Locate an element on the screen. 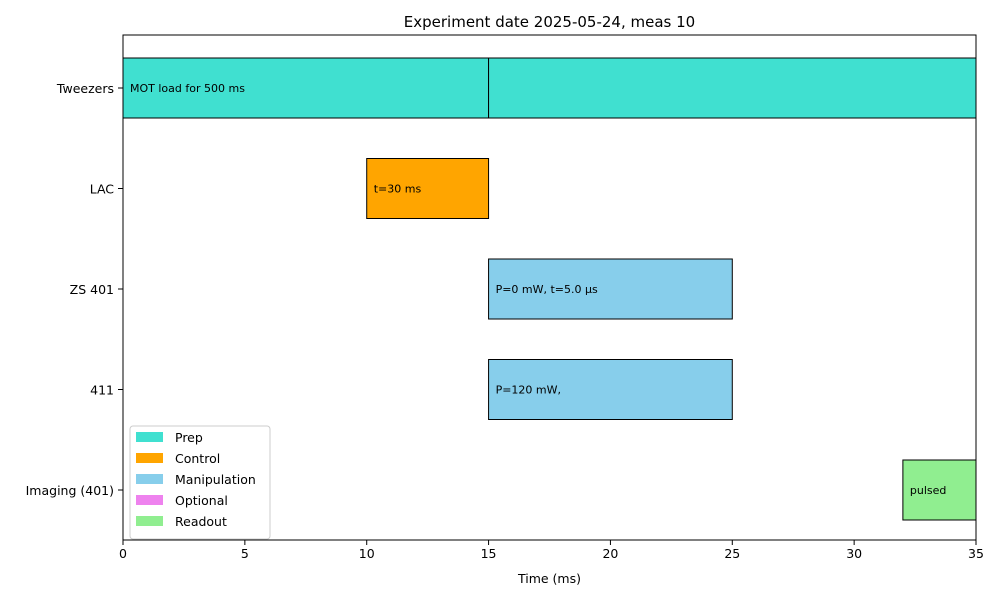 Image resolution: width=1000 pixels, height=600 pixels. y-tick-label: Tweezers is located at coordinates (85, 88).